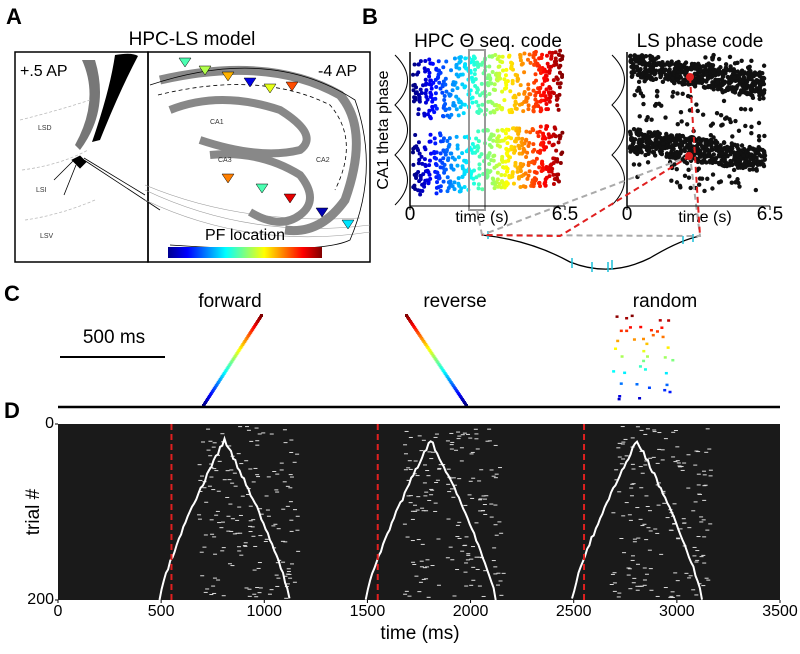 The width and height of the screenshot is (800, 654). Describe the element at coordinates (239, 127) in the screenshot. I see `dg-layer` at that location.